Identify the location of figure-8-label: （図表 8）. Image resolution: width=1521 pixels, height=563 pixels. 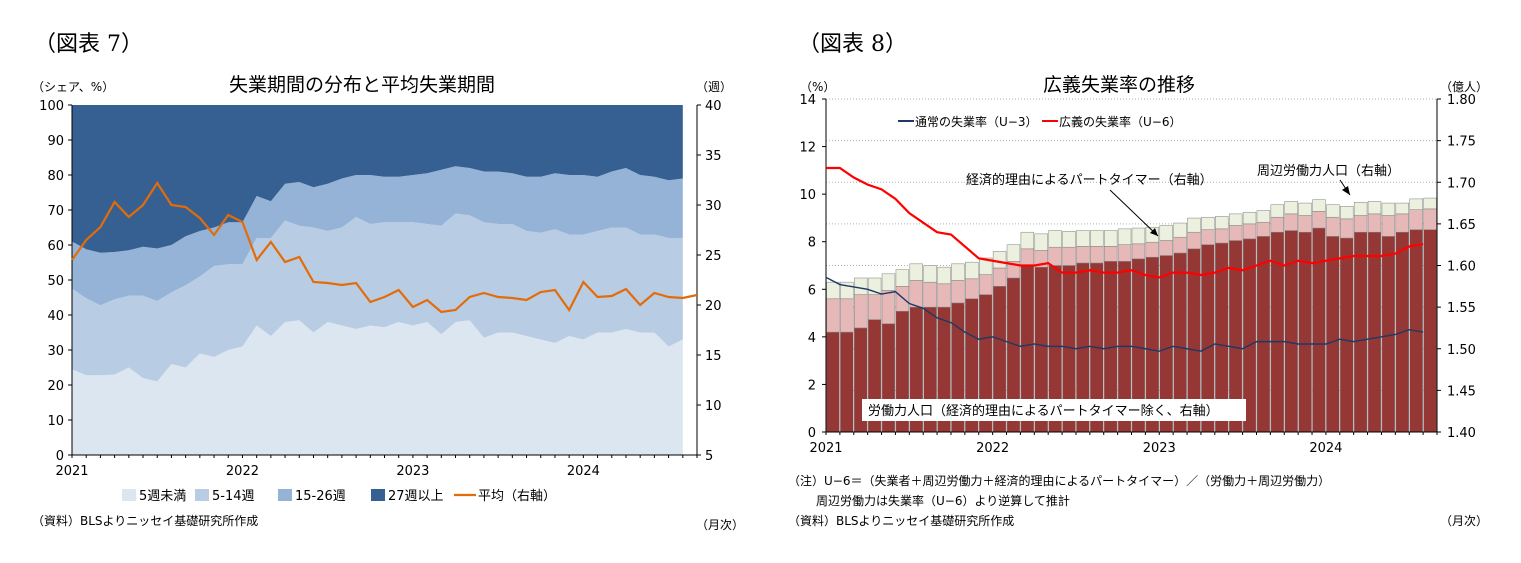
(852, 44).